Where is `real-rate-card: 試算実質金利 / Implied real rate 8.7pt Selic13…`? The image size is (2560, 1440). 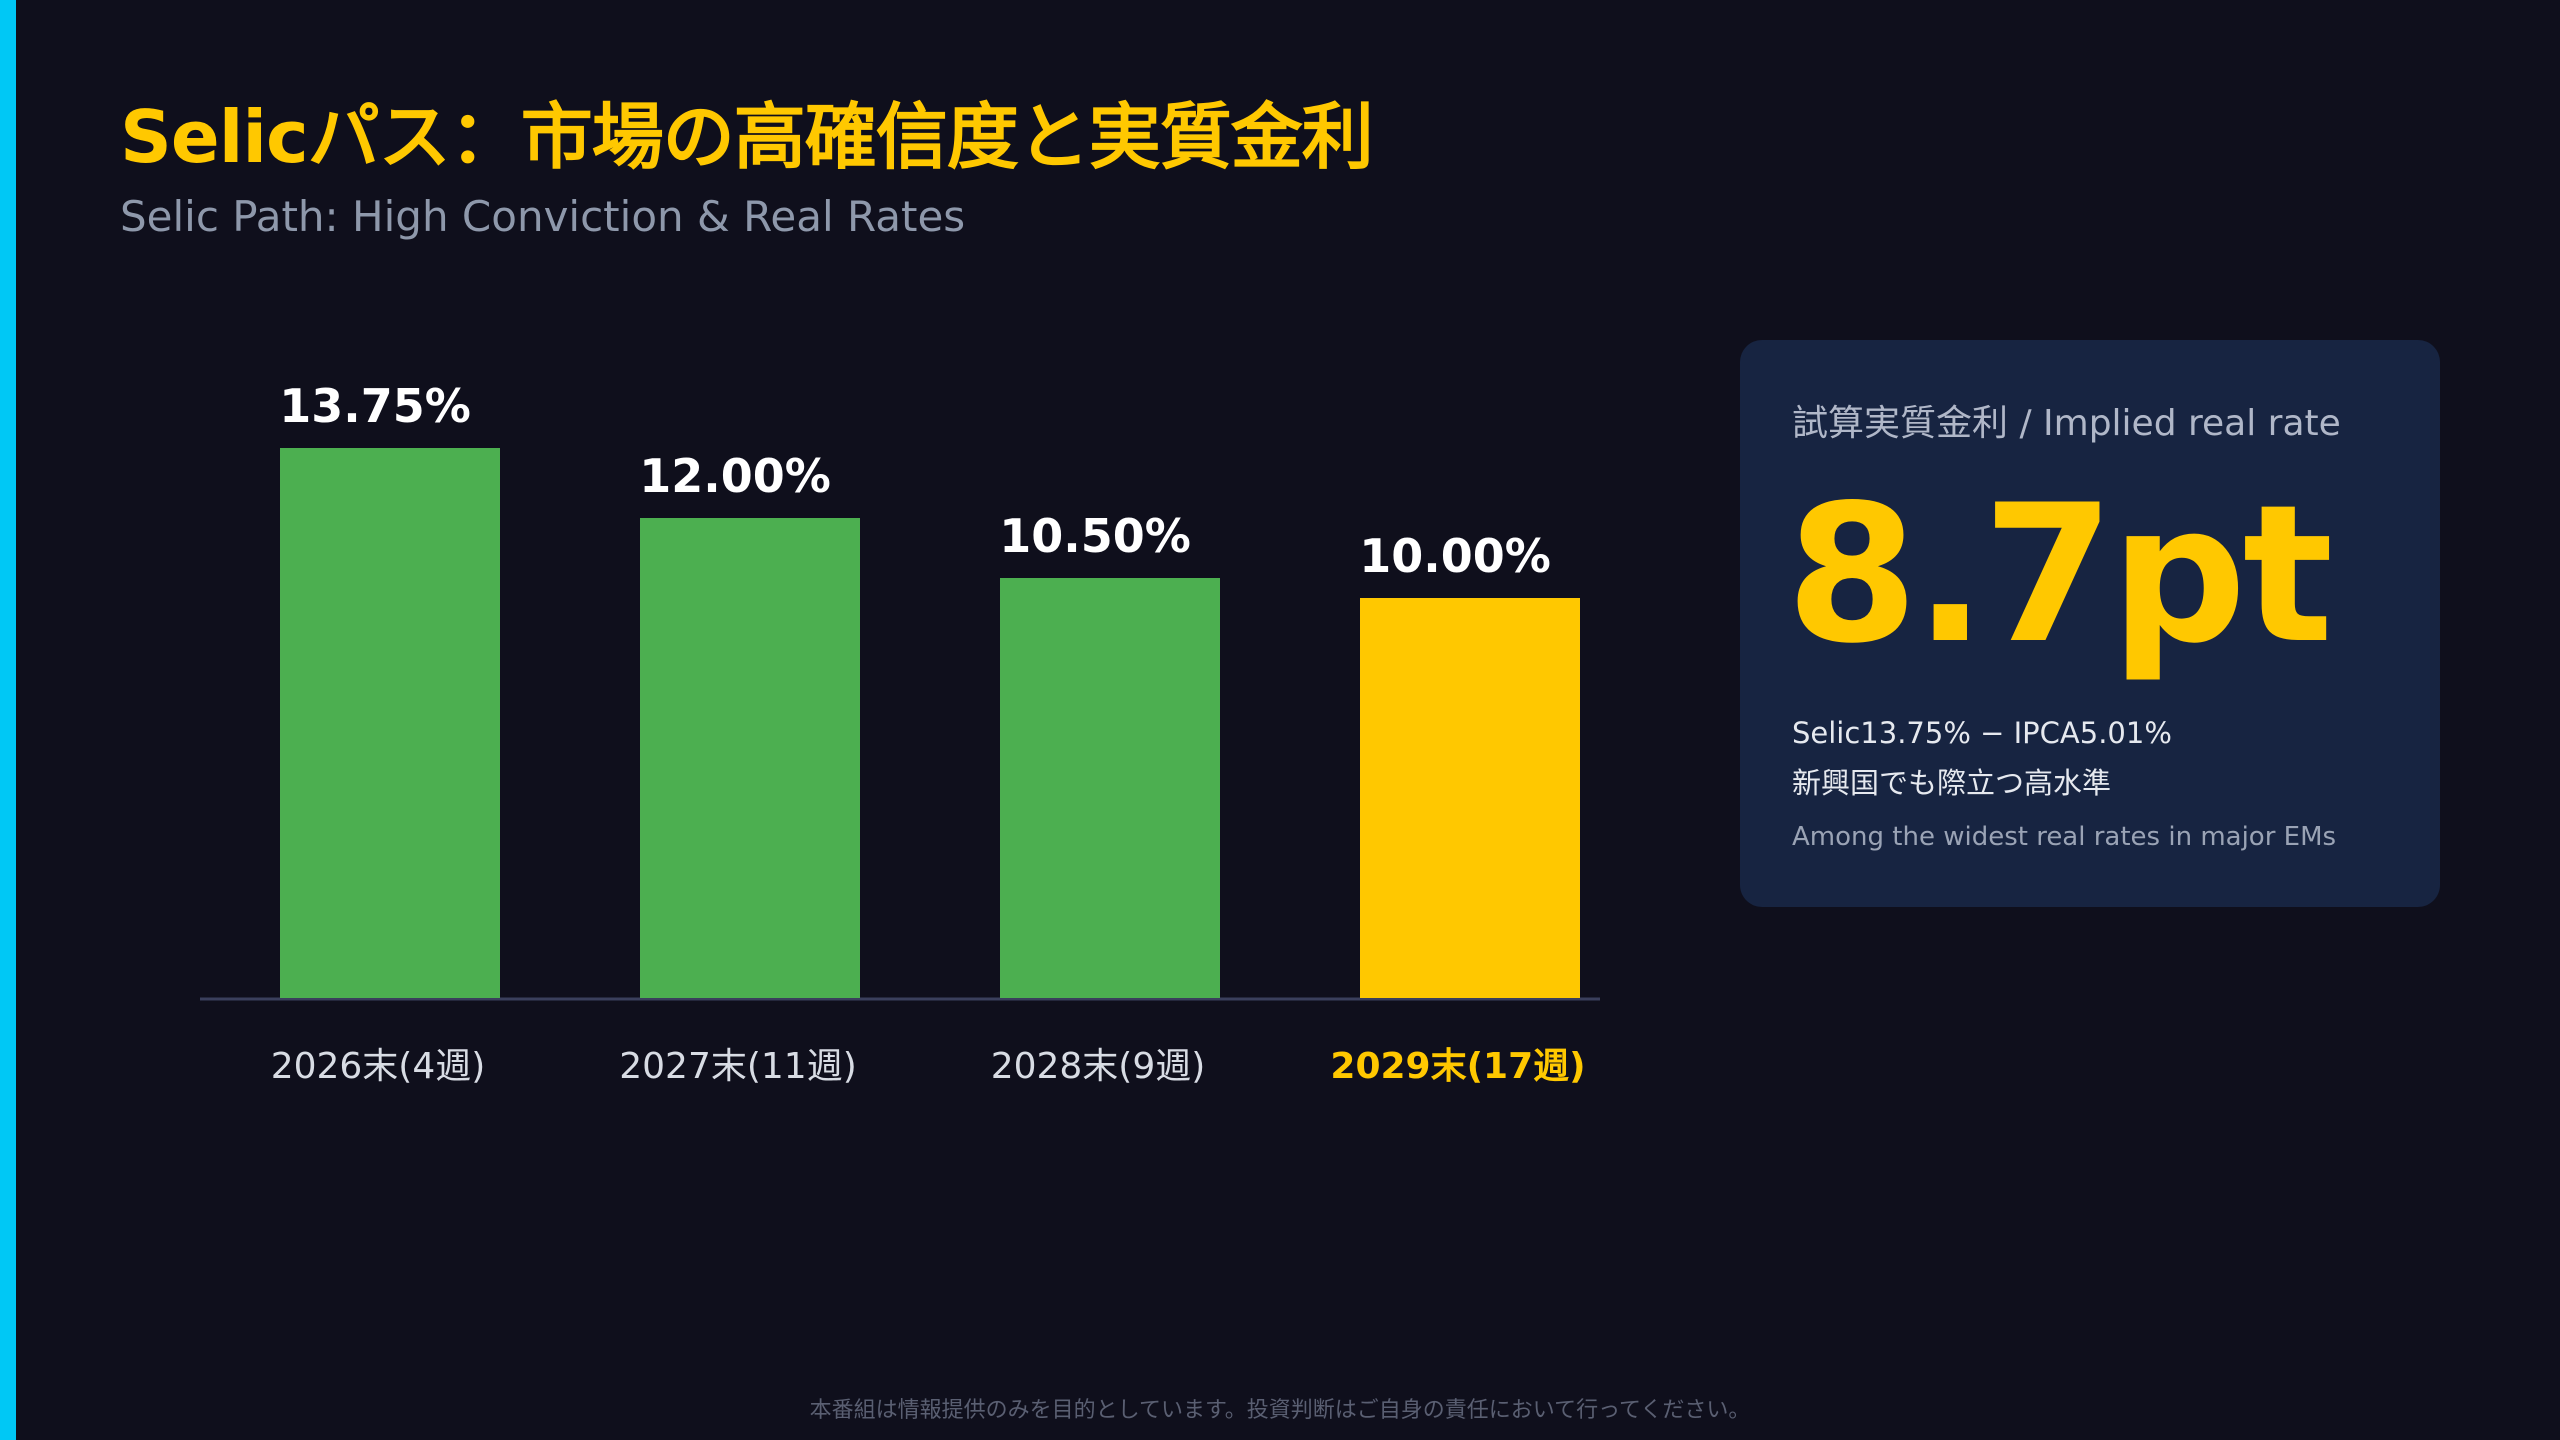
real-rate-card: 試算実質金利 / Implied real rate 8.7pt Selic13… is located at coordinates (2090, 623).